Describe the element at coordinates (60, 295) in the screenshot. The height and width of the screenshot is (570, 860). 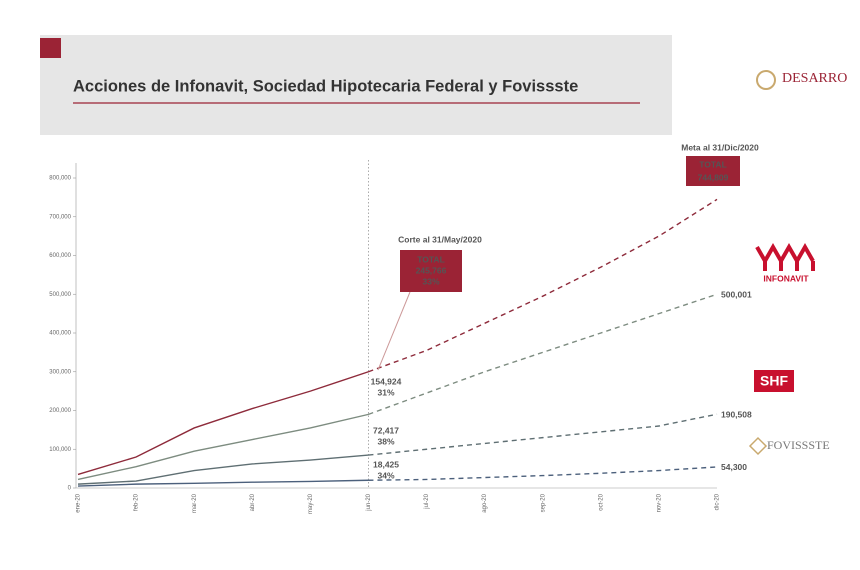
I see `y-tick-label: 500,000` at that location.